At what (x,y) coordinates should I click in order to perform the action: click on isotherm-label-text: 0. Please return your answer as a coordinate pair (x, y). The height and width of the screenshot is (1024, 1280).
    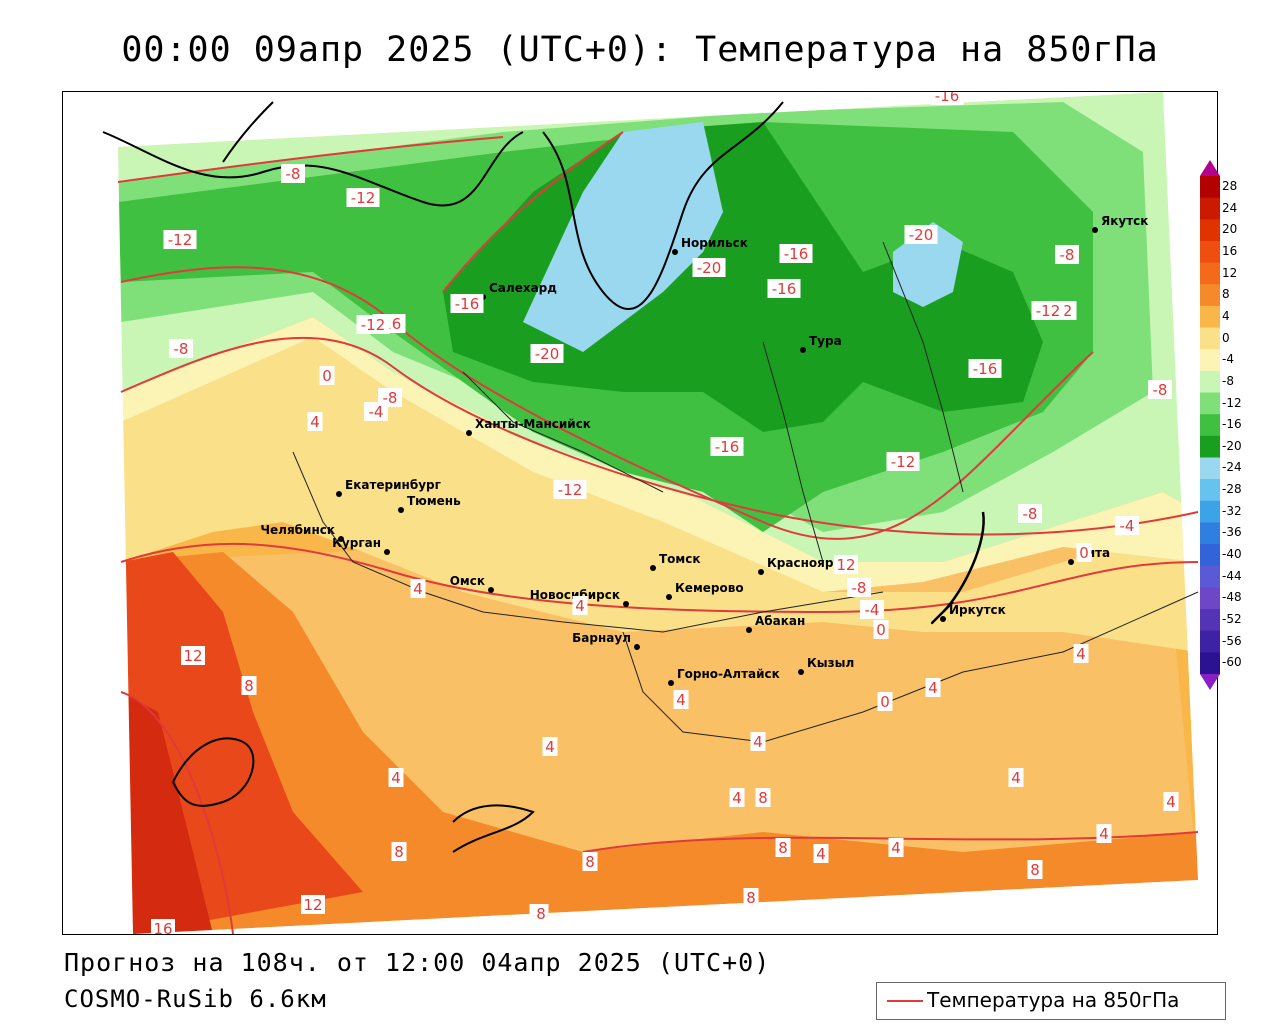
    Looking at the image, I should click on (881, 630).